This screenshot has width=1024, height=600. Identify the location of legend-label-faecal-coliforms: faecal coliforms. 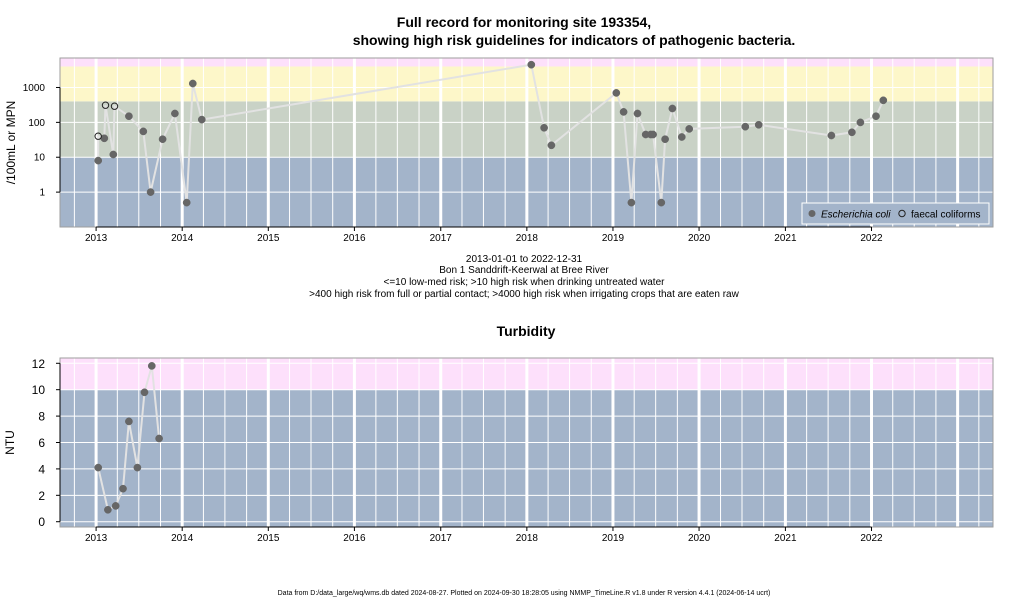
(945, 215).